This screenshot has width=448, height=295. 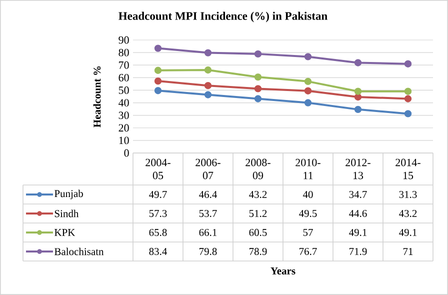 I want to click on data-label: 66.1, so click(x=208, y=232).